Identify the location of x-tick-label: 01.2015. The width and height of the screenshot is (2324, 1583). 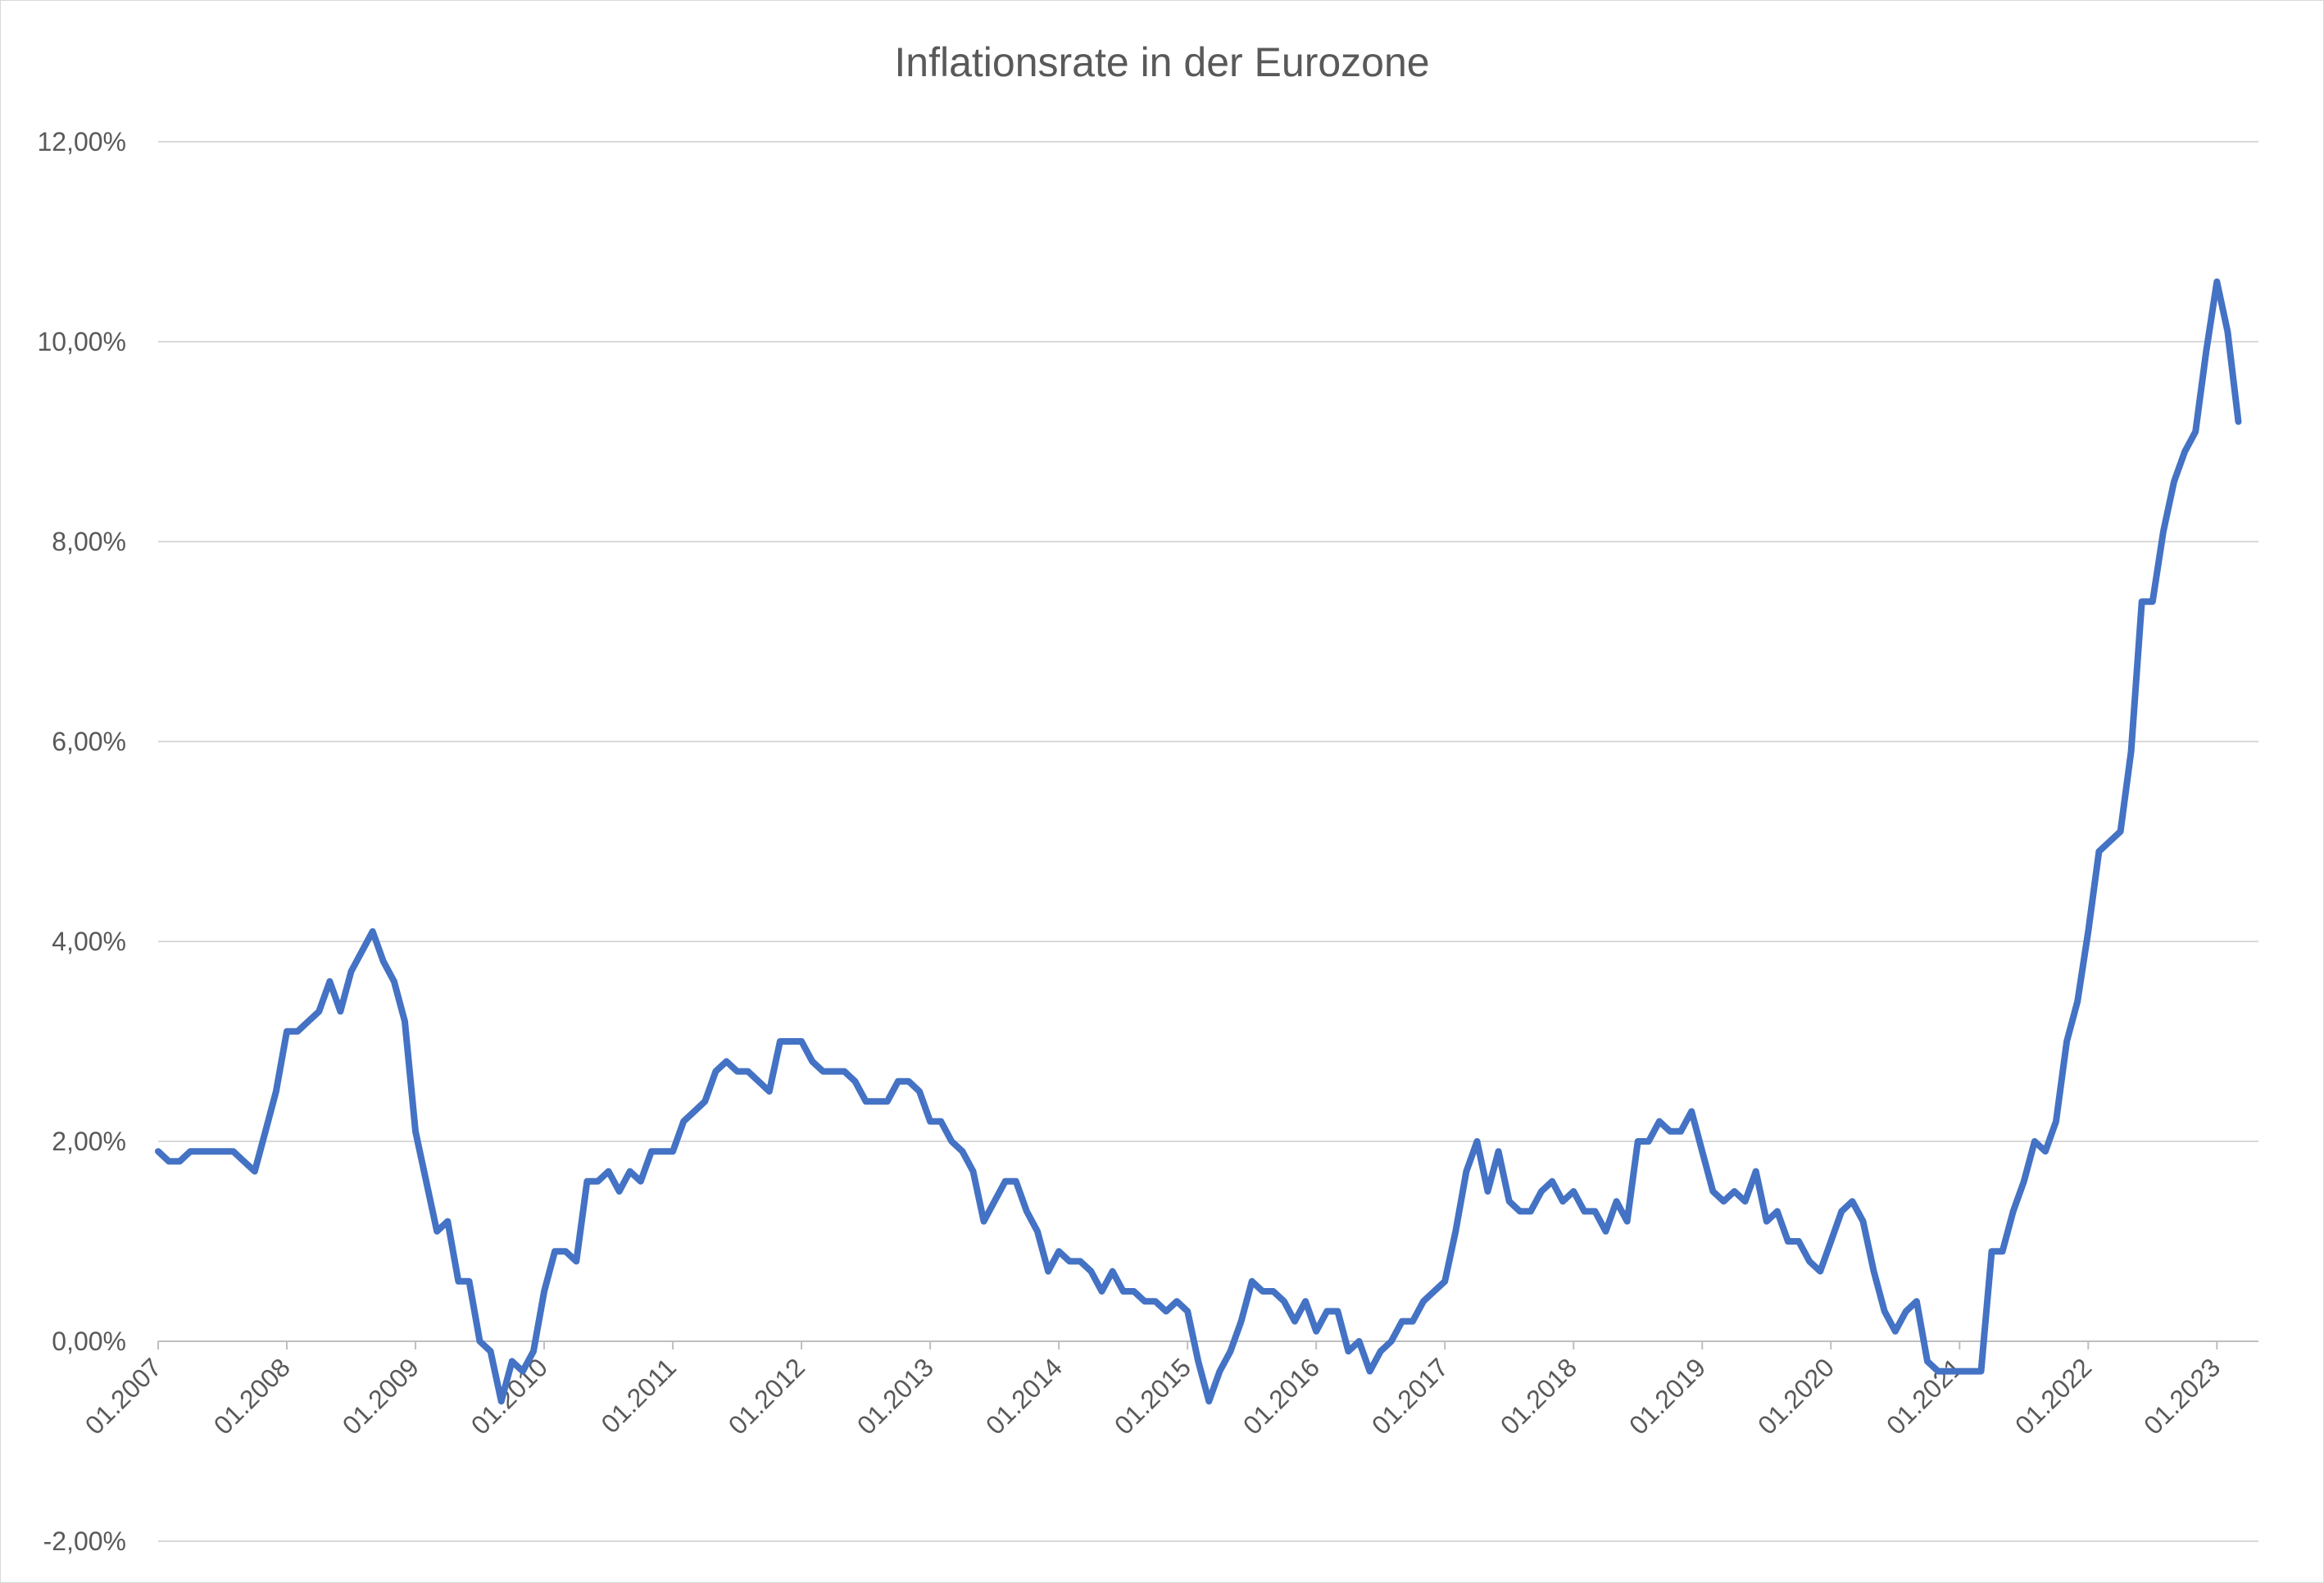
(1152, 1396).